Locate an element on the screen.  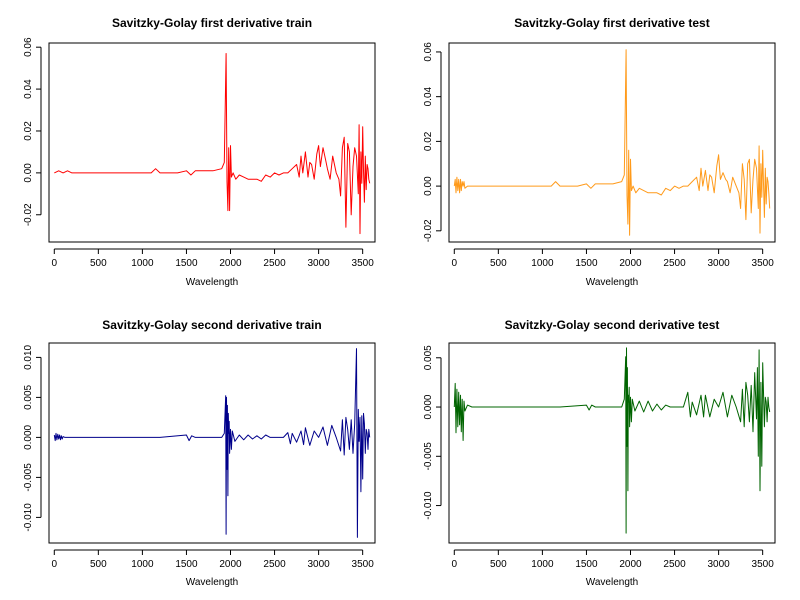
panel-1-y-tick-label: 0.02 is located at coordinates (28, 131).